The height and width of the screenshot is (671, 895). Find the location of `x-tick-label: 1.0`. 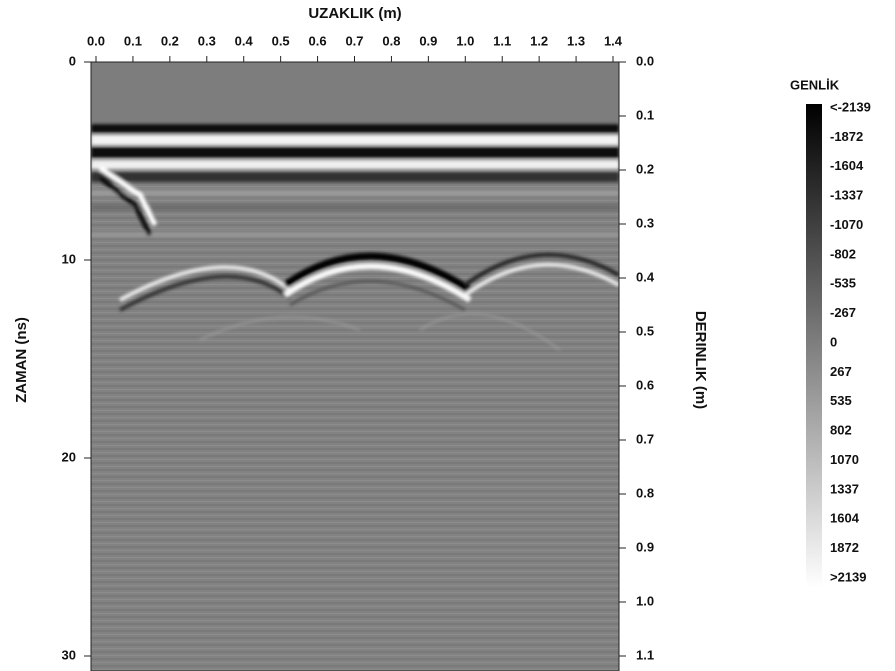

x-tick-label: 1.0 is located at coordinates (465, 40).